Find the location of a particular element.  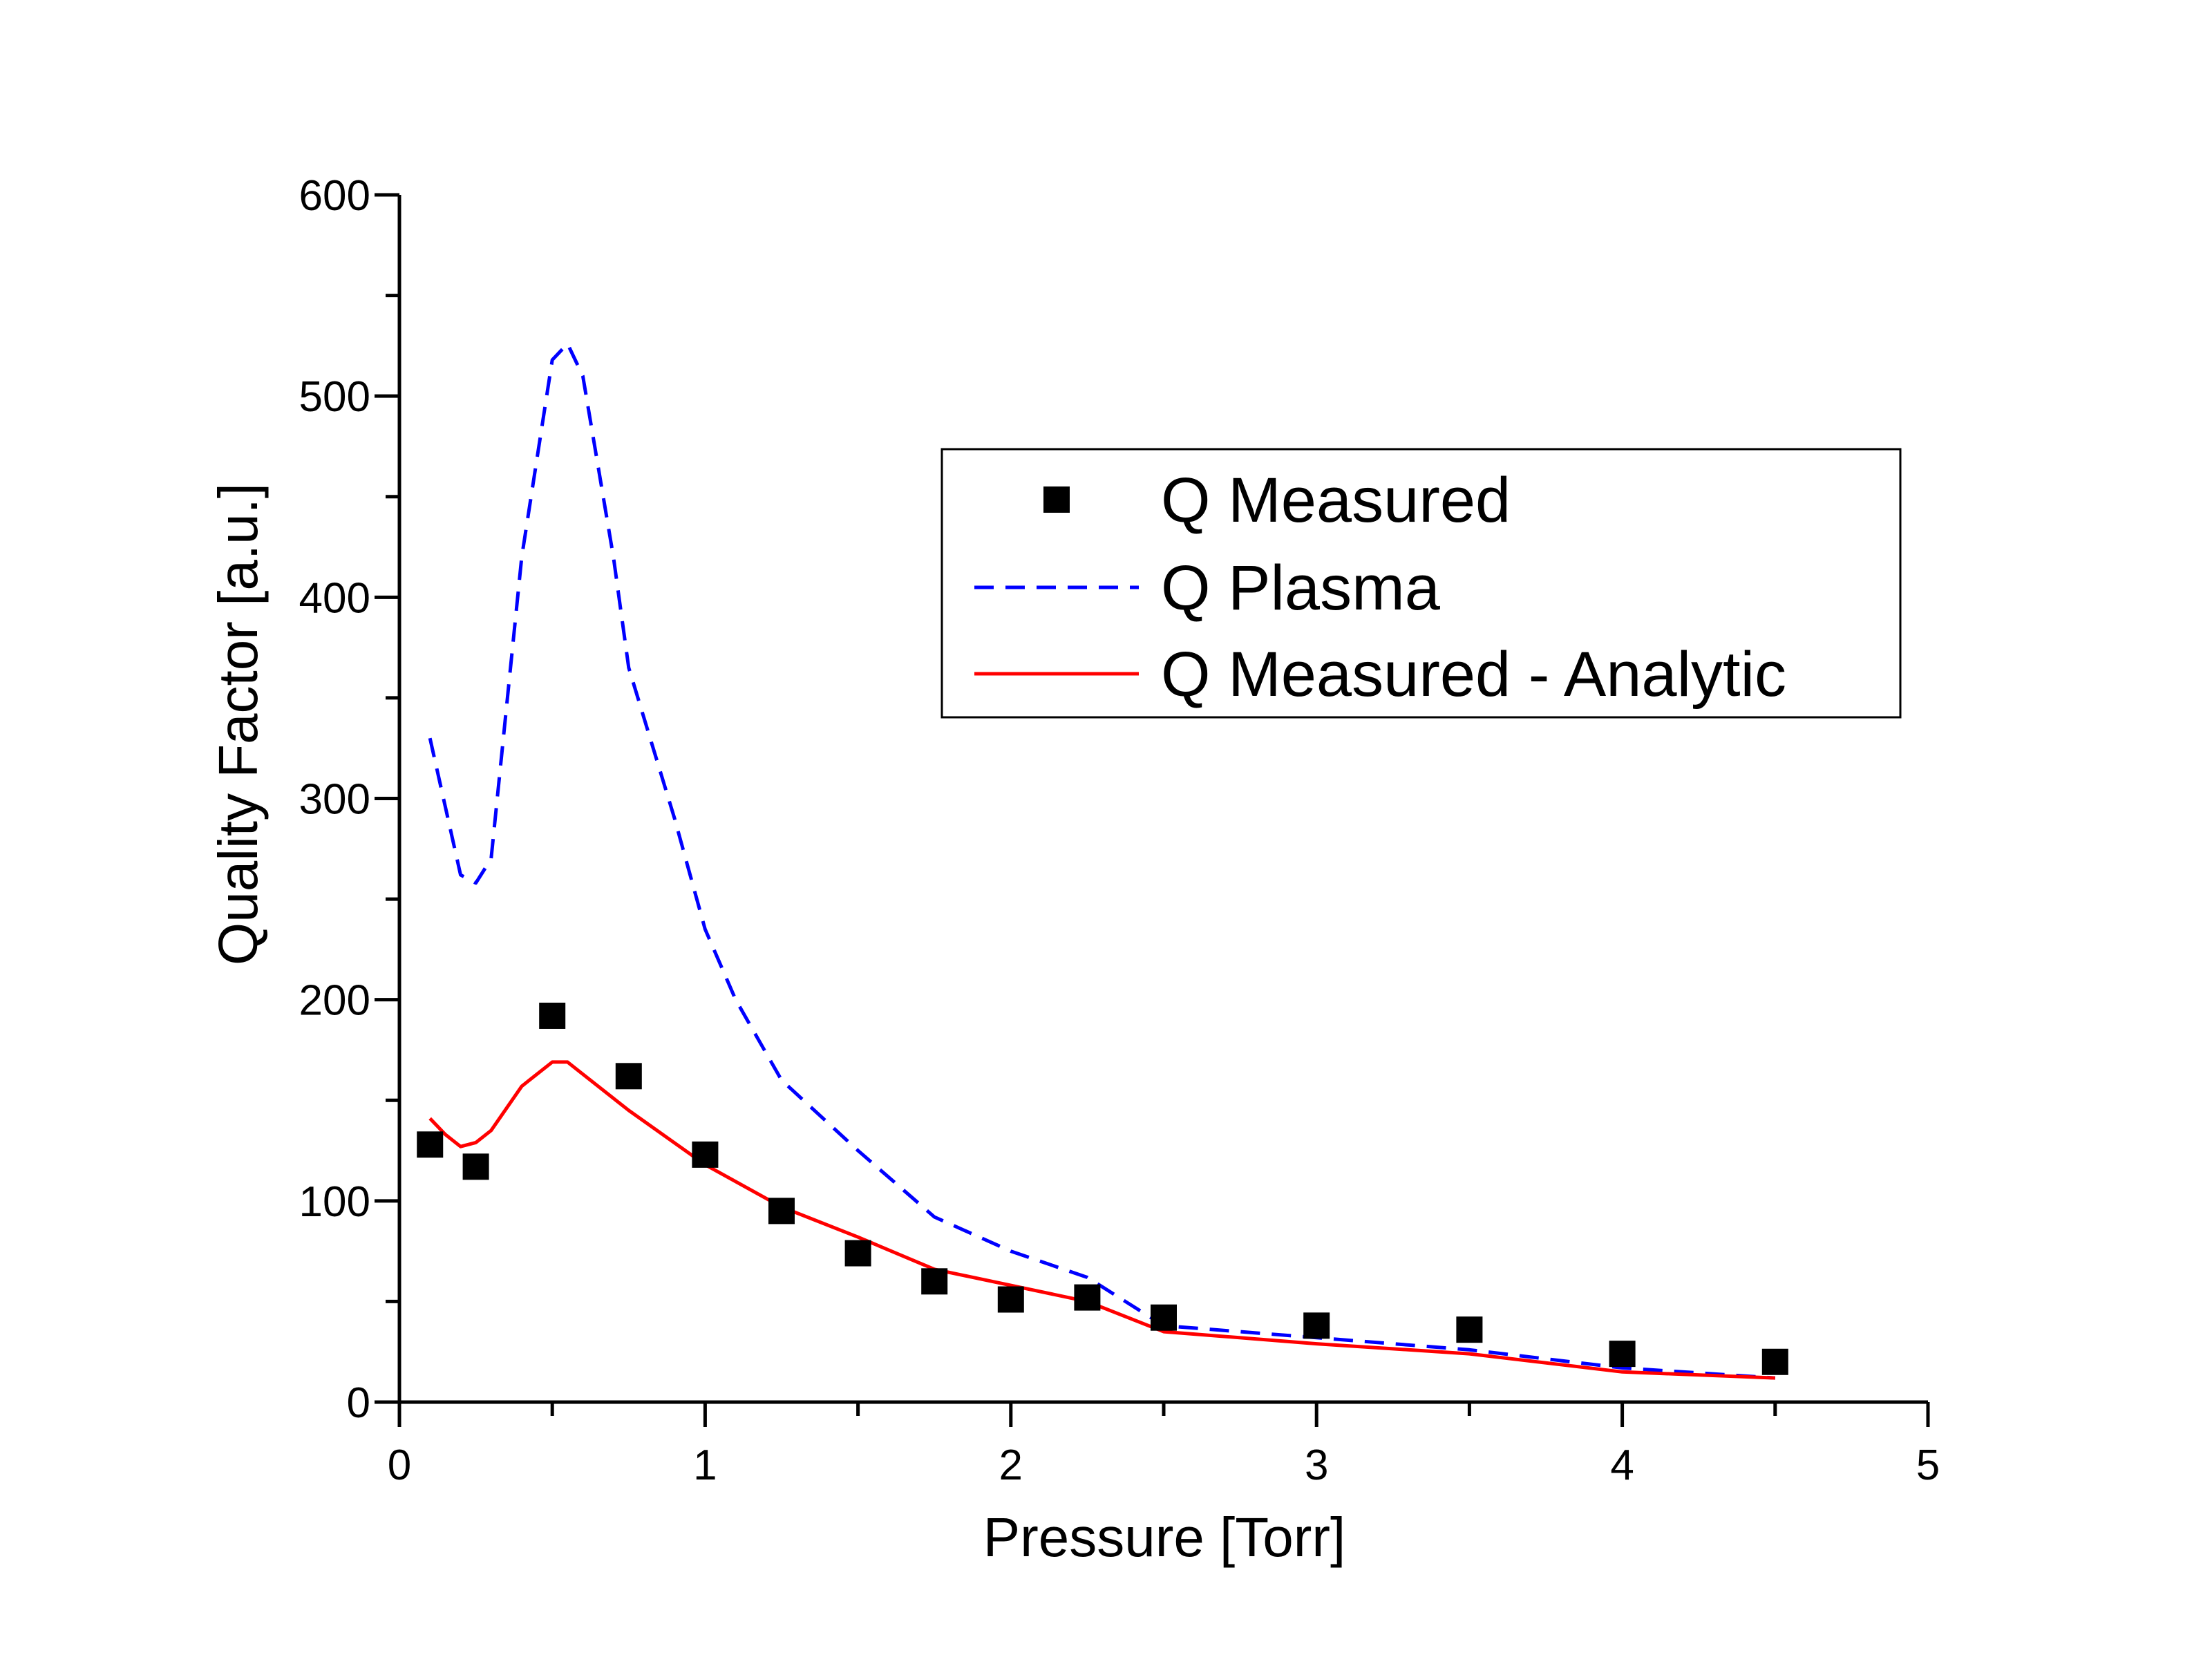

legend-label: Q Measured - Analytic is located at coordinates (1473, 674).